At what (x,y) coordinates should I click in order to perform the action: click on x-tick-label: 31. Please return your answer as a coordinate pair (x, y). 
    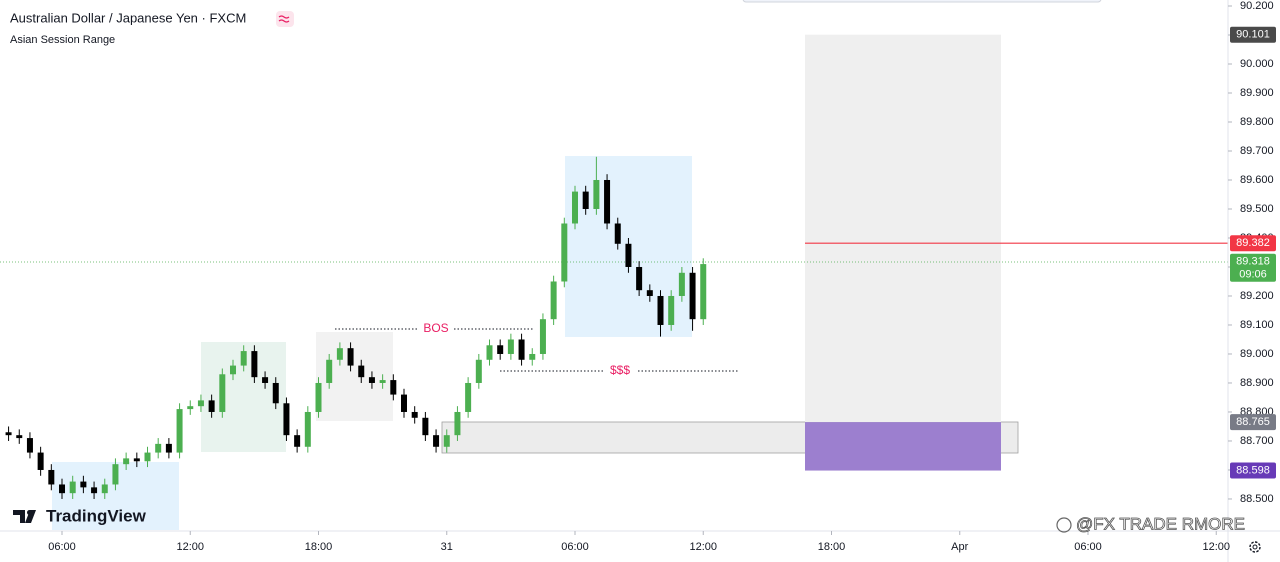
    Looking at the image, I should click on (447, 547).